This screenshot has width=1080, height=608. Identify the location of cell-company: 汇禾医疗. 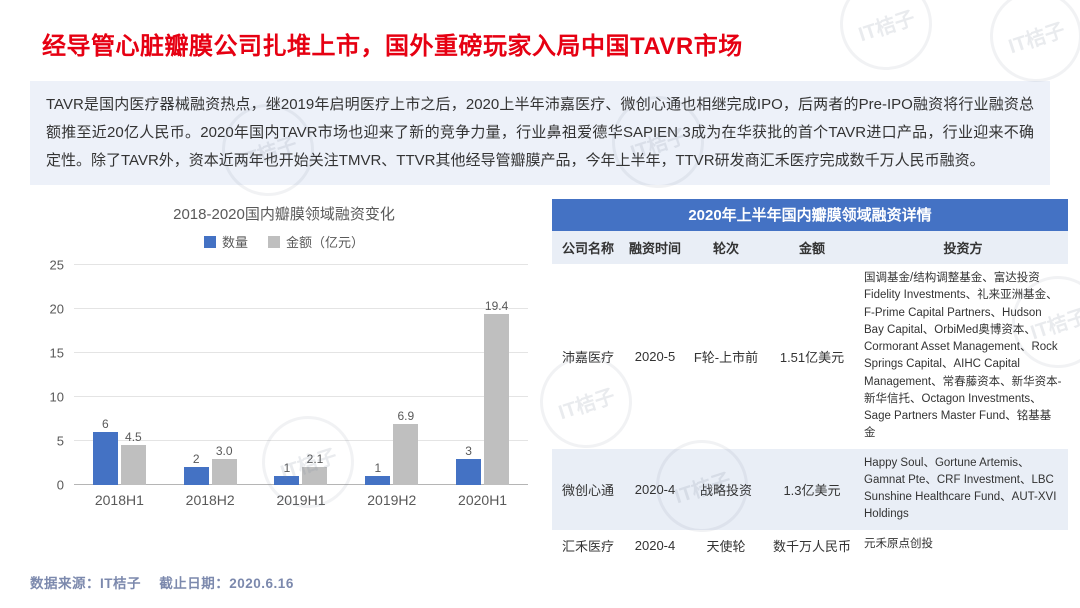
(587, 546).